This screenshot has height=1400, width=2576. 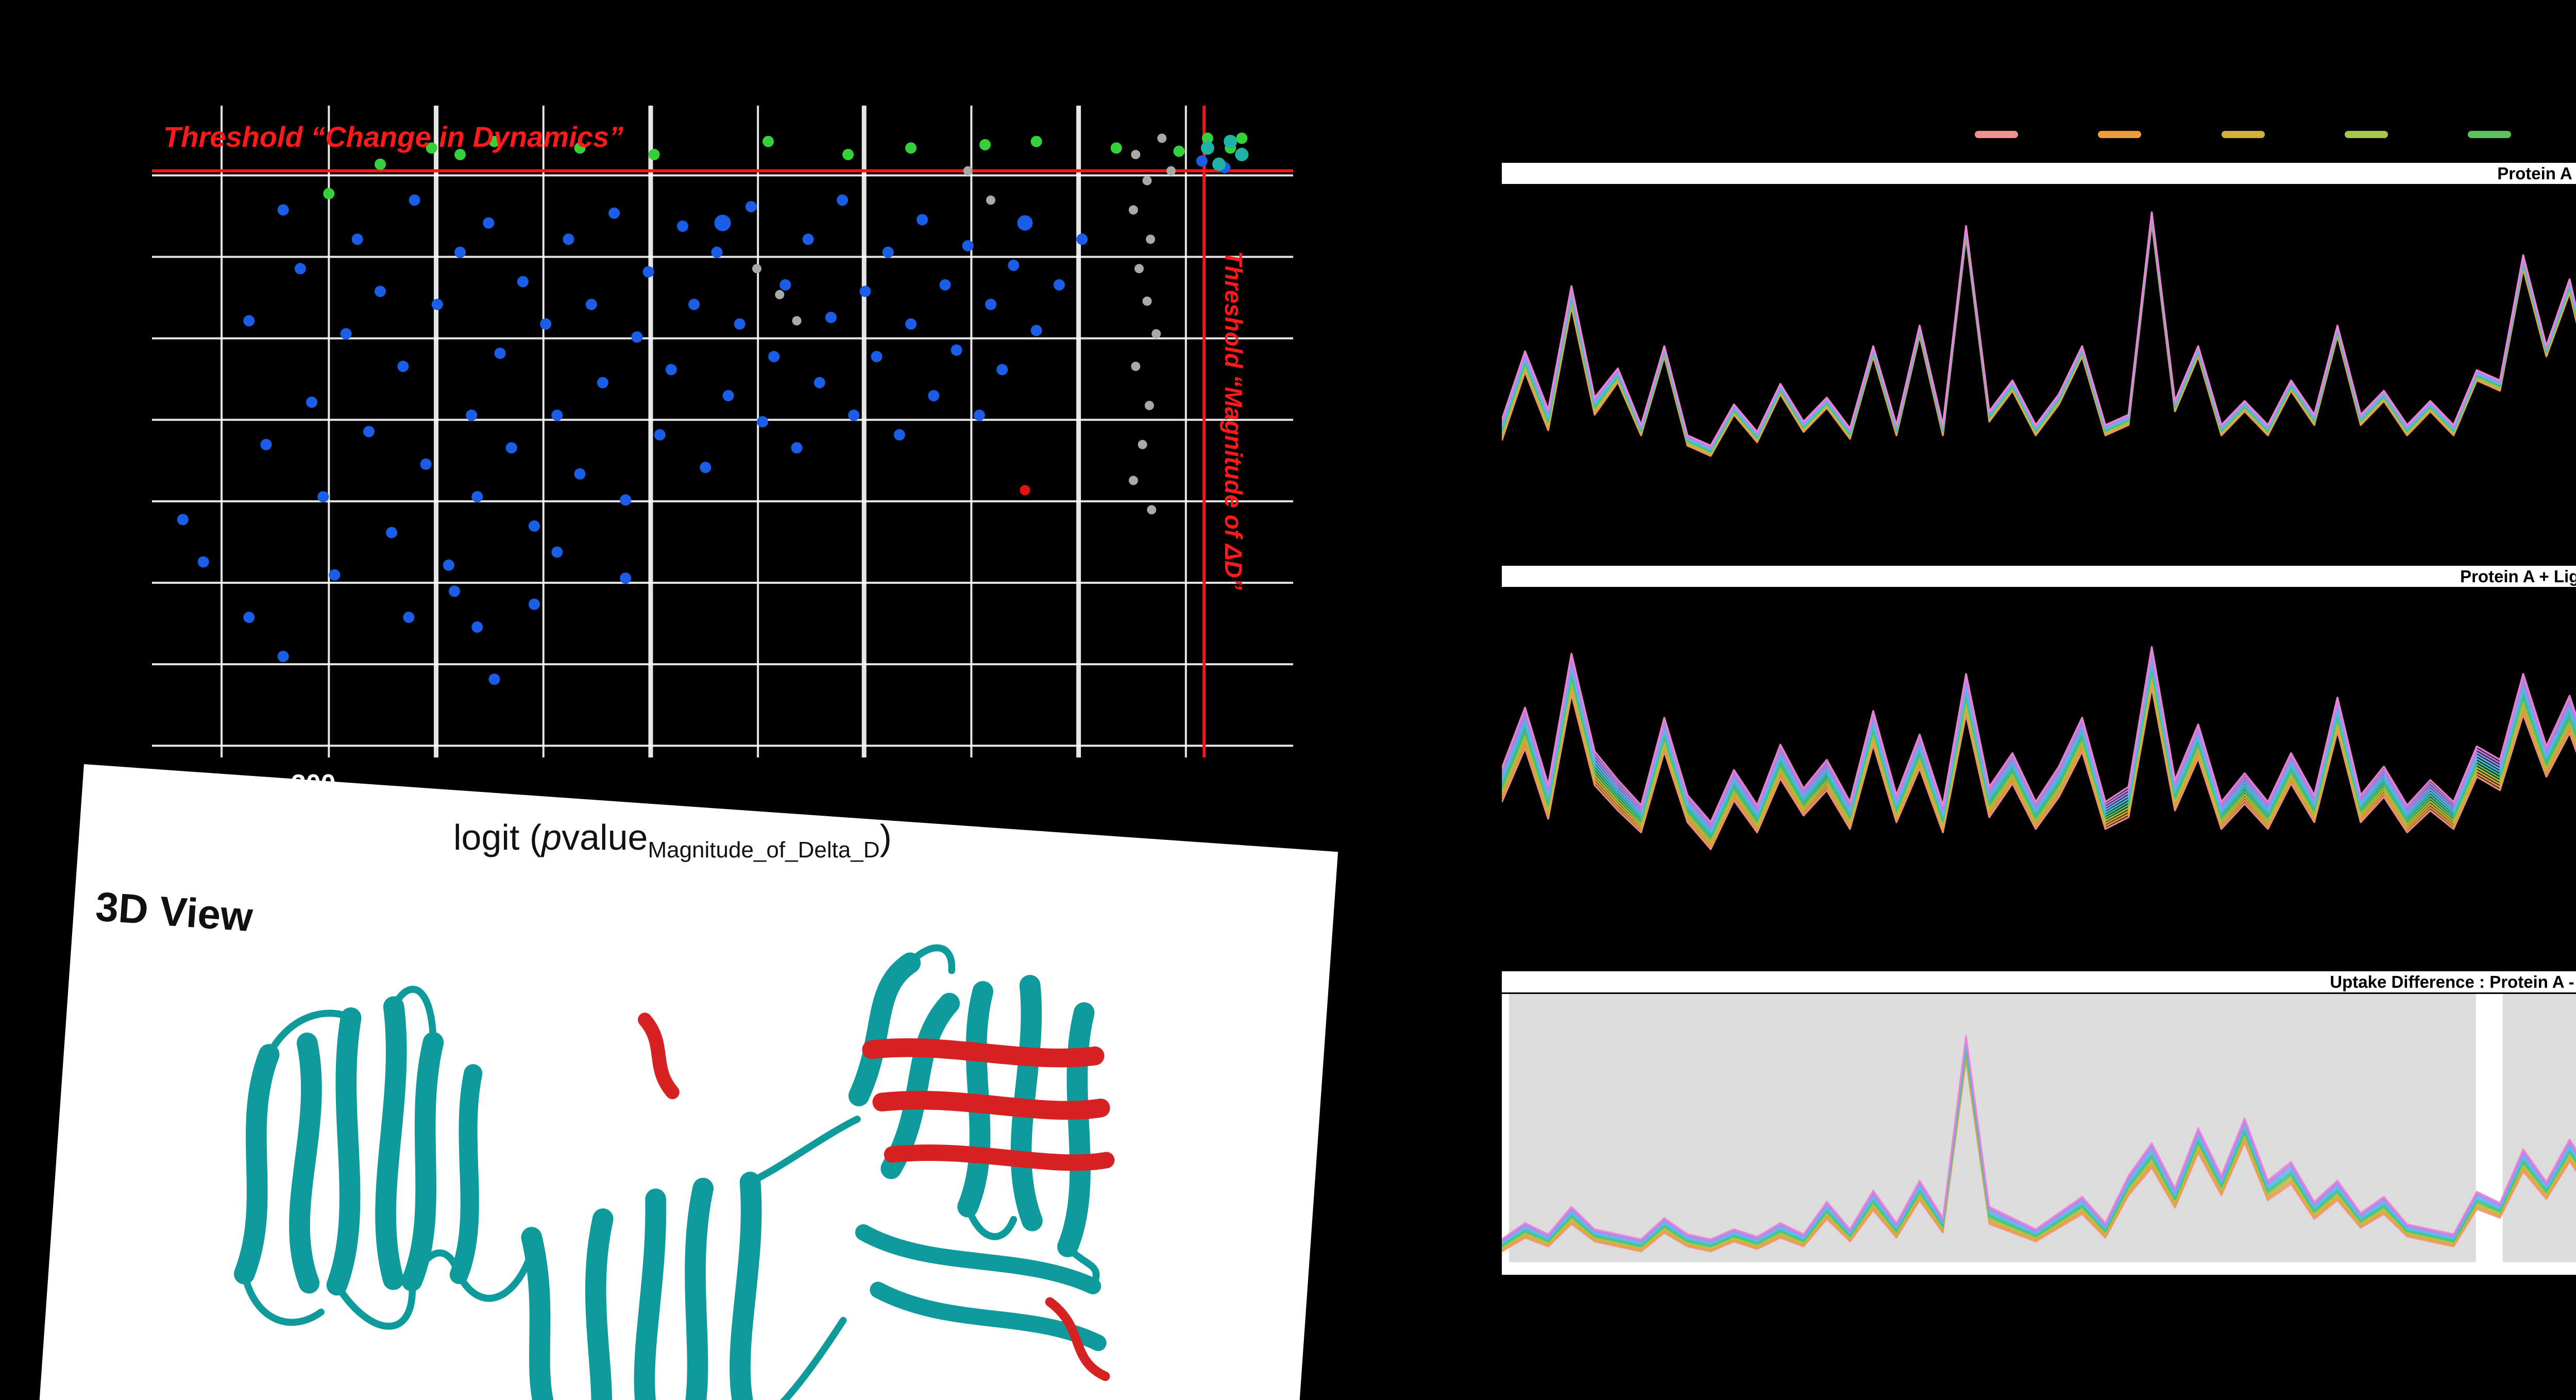 What do you see at coordinates (2518, 576) in the screenshot?
I see `chart-title-protein-a-ligand: Protein A + Ligand` at bounding box center [2518, 576].